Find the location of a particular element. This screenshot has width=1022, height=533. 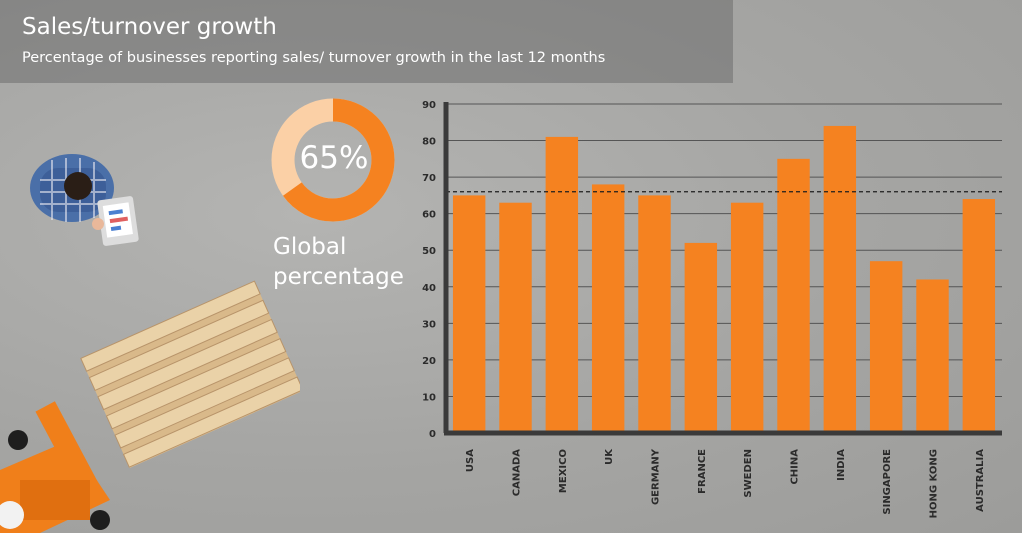

bar-sweden is located at coordinates (747, 317).